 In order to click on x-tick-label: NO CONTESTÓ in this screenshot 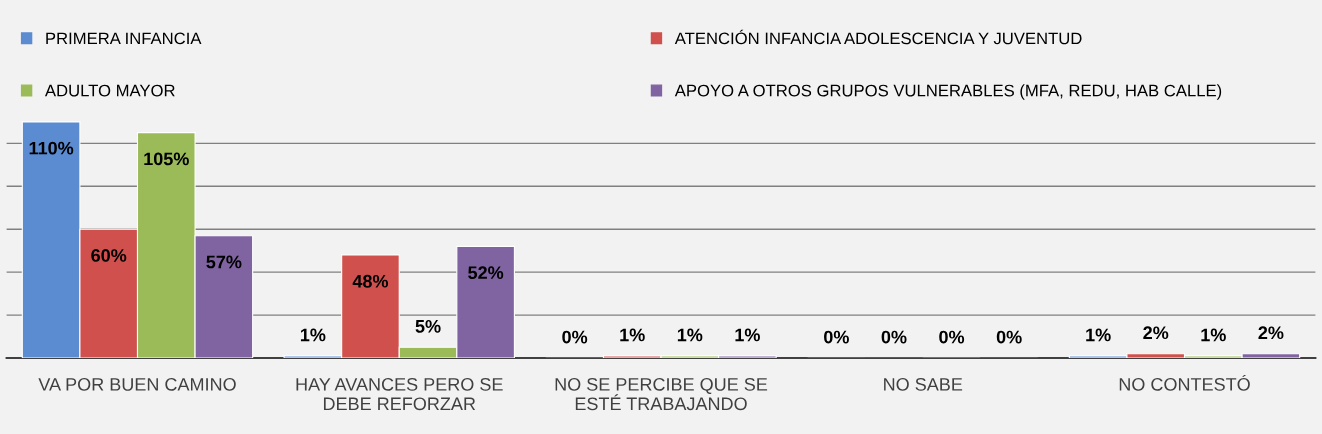, I will do `click(1184, 382)`.